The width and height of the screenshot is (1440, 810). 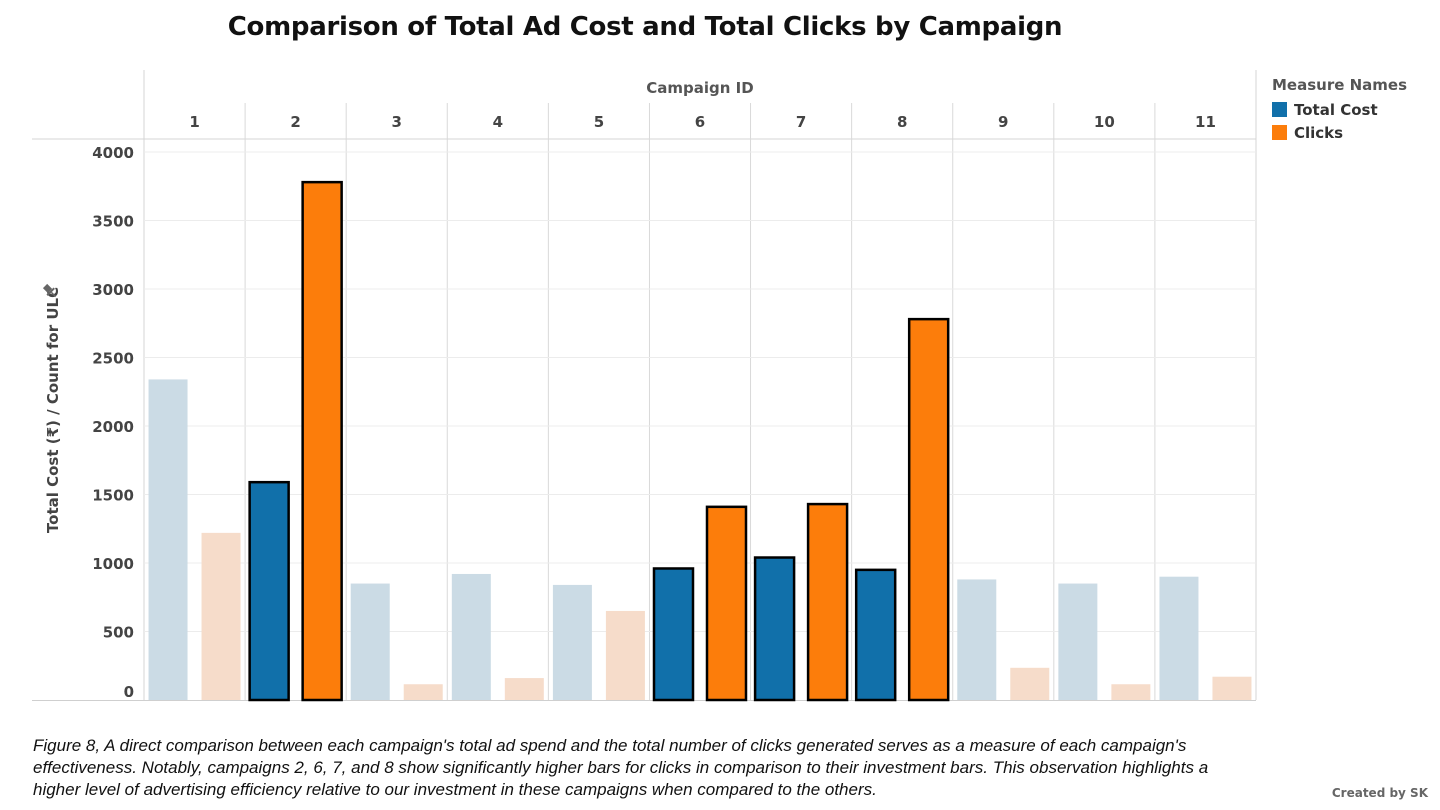 What do you see at coordinates (1104, 122) in the screenshot?
I see `category-label-10: 10` at bounding box center [1104, 122].